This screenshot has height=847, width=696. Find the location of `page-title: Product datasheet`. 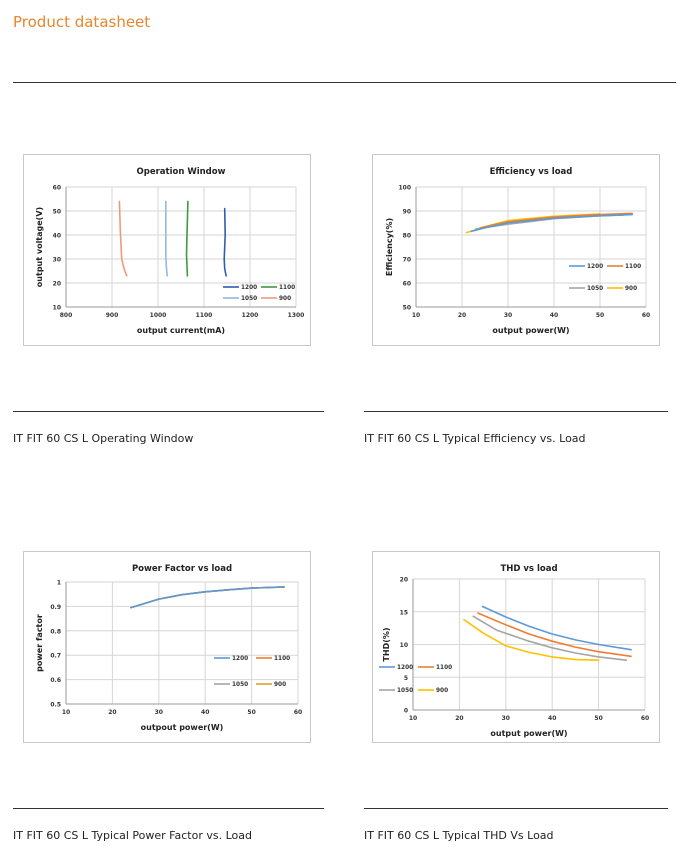

page-title: Product datasheet is located at coordinates (82, 22).